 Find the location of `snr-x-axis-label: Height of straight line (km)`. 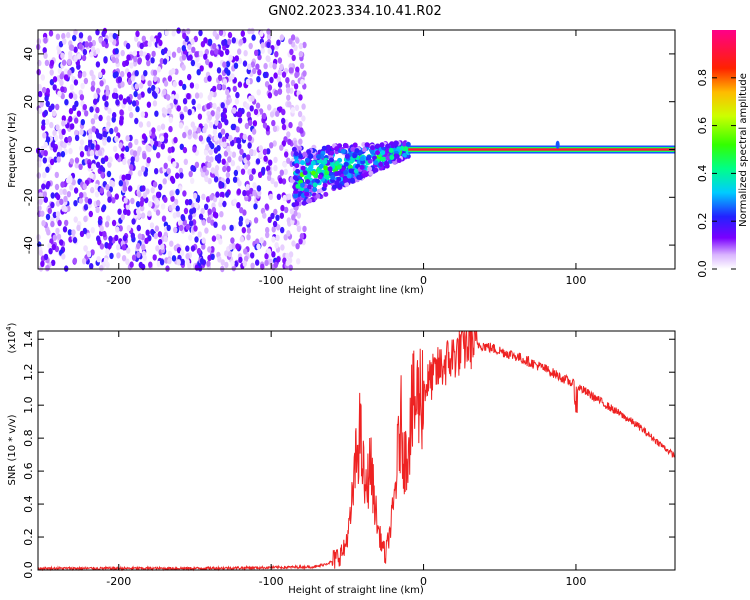

snr-x-axis-label: Height of straight line (km) is located at coordinates (356, 590).